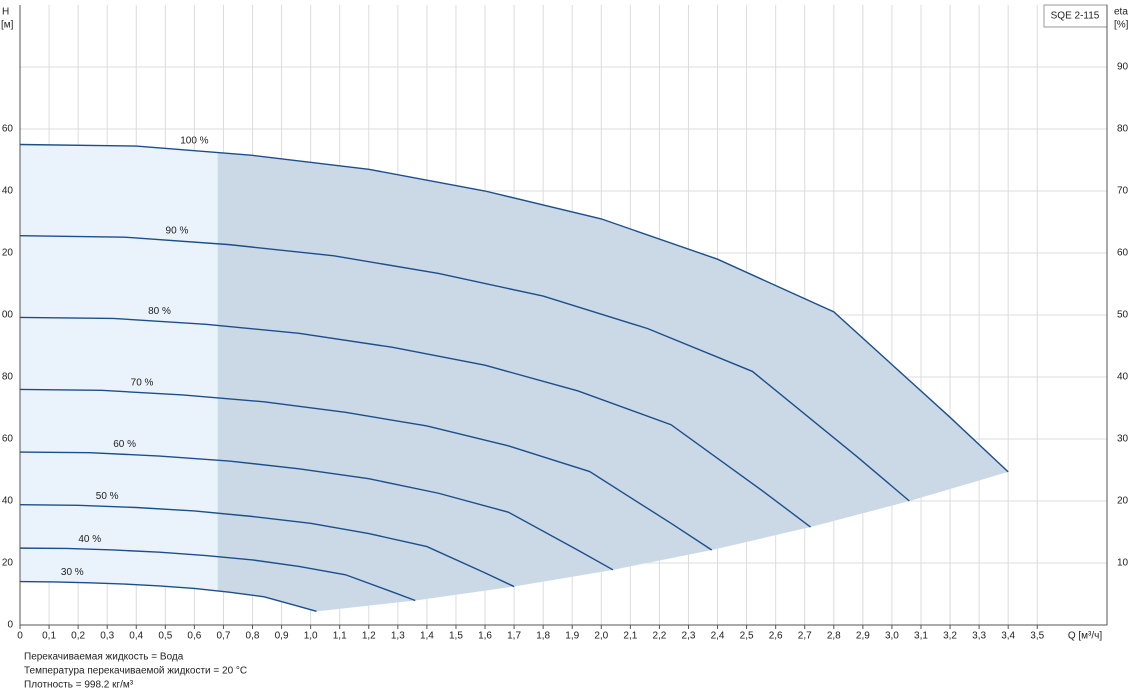 Image resolution: width=1140 pixels, height=698 pixels. Describe the element at coordinates (979, 636) in the screenshot. I see `x-tick-label: 3,3` at that location.